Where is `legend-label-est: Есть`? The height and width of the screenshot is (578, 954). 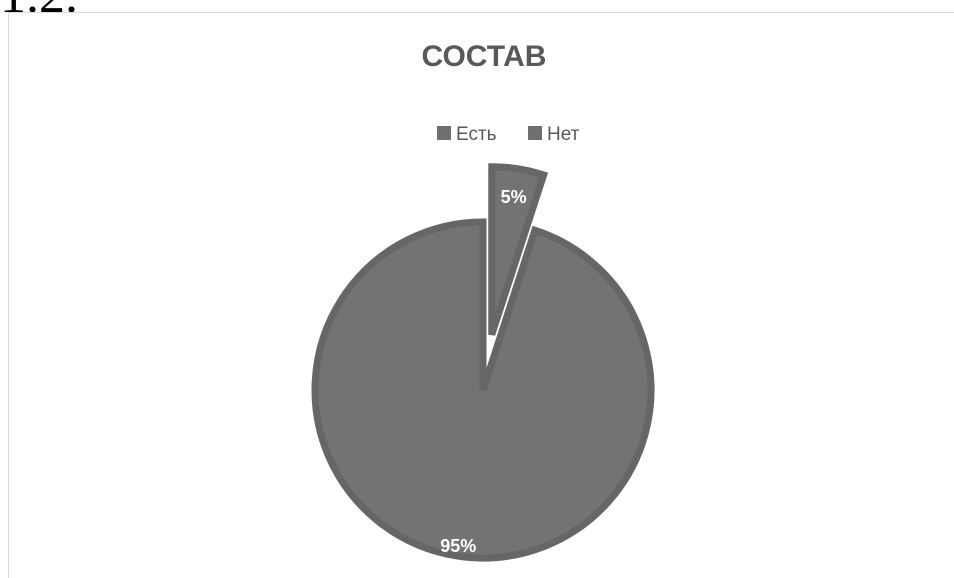 legend-label-est: Есть is located at coordinates (476, 134).